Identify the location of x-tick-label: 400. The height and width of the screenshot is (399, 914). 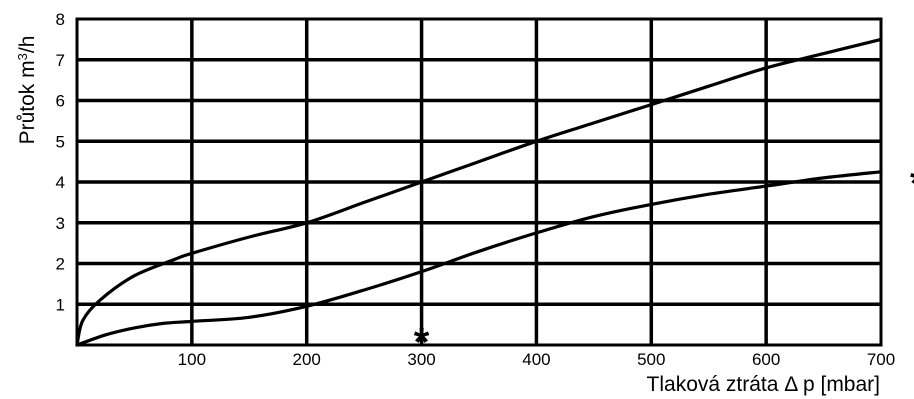
(536, 359).